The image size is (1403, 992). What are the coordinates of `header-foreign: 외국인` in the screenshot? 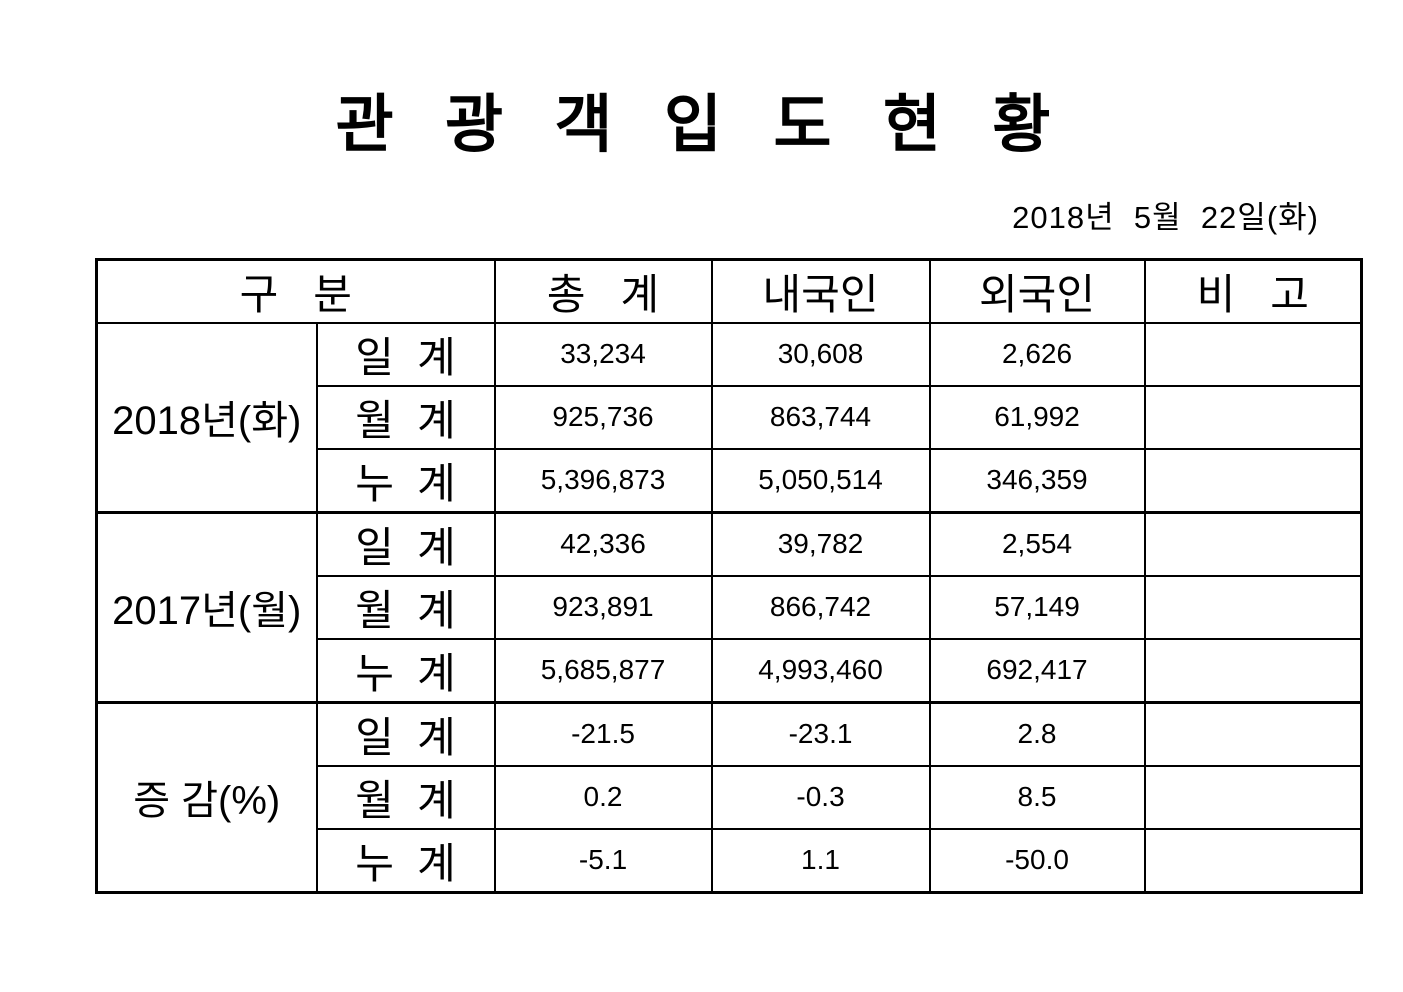 It's located at (1037, 291).